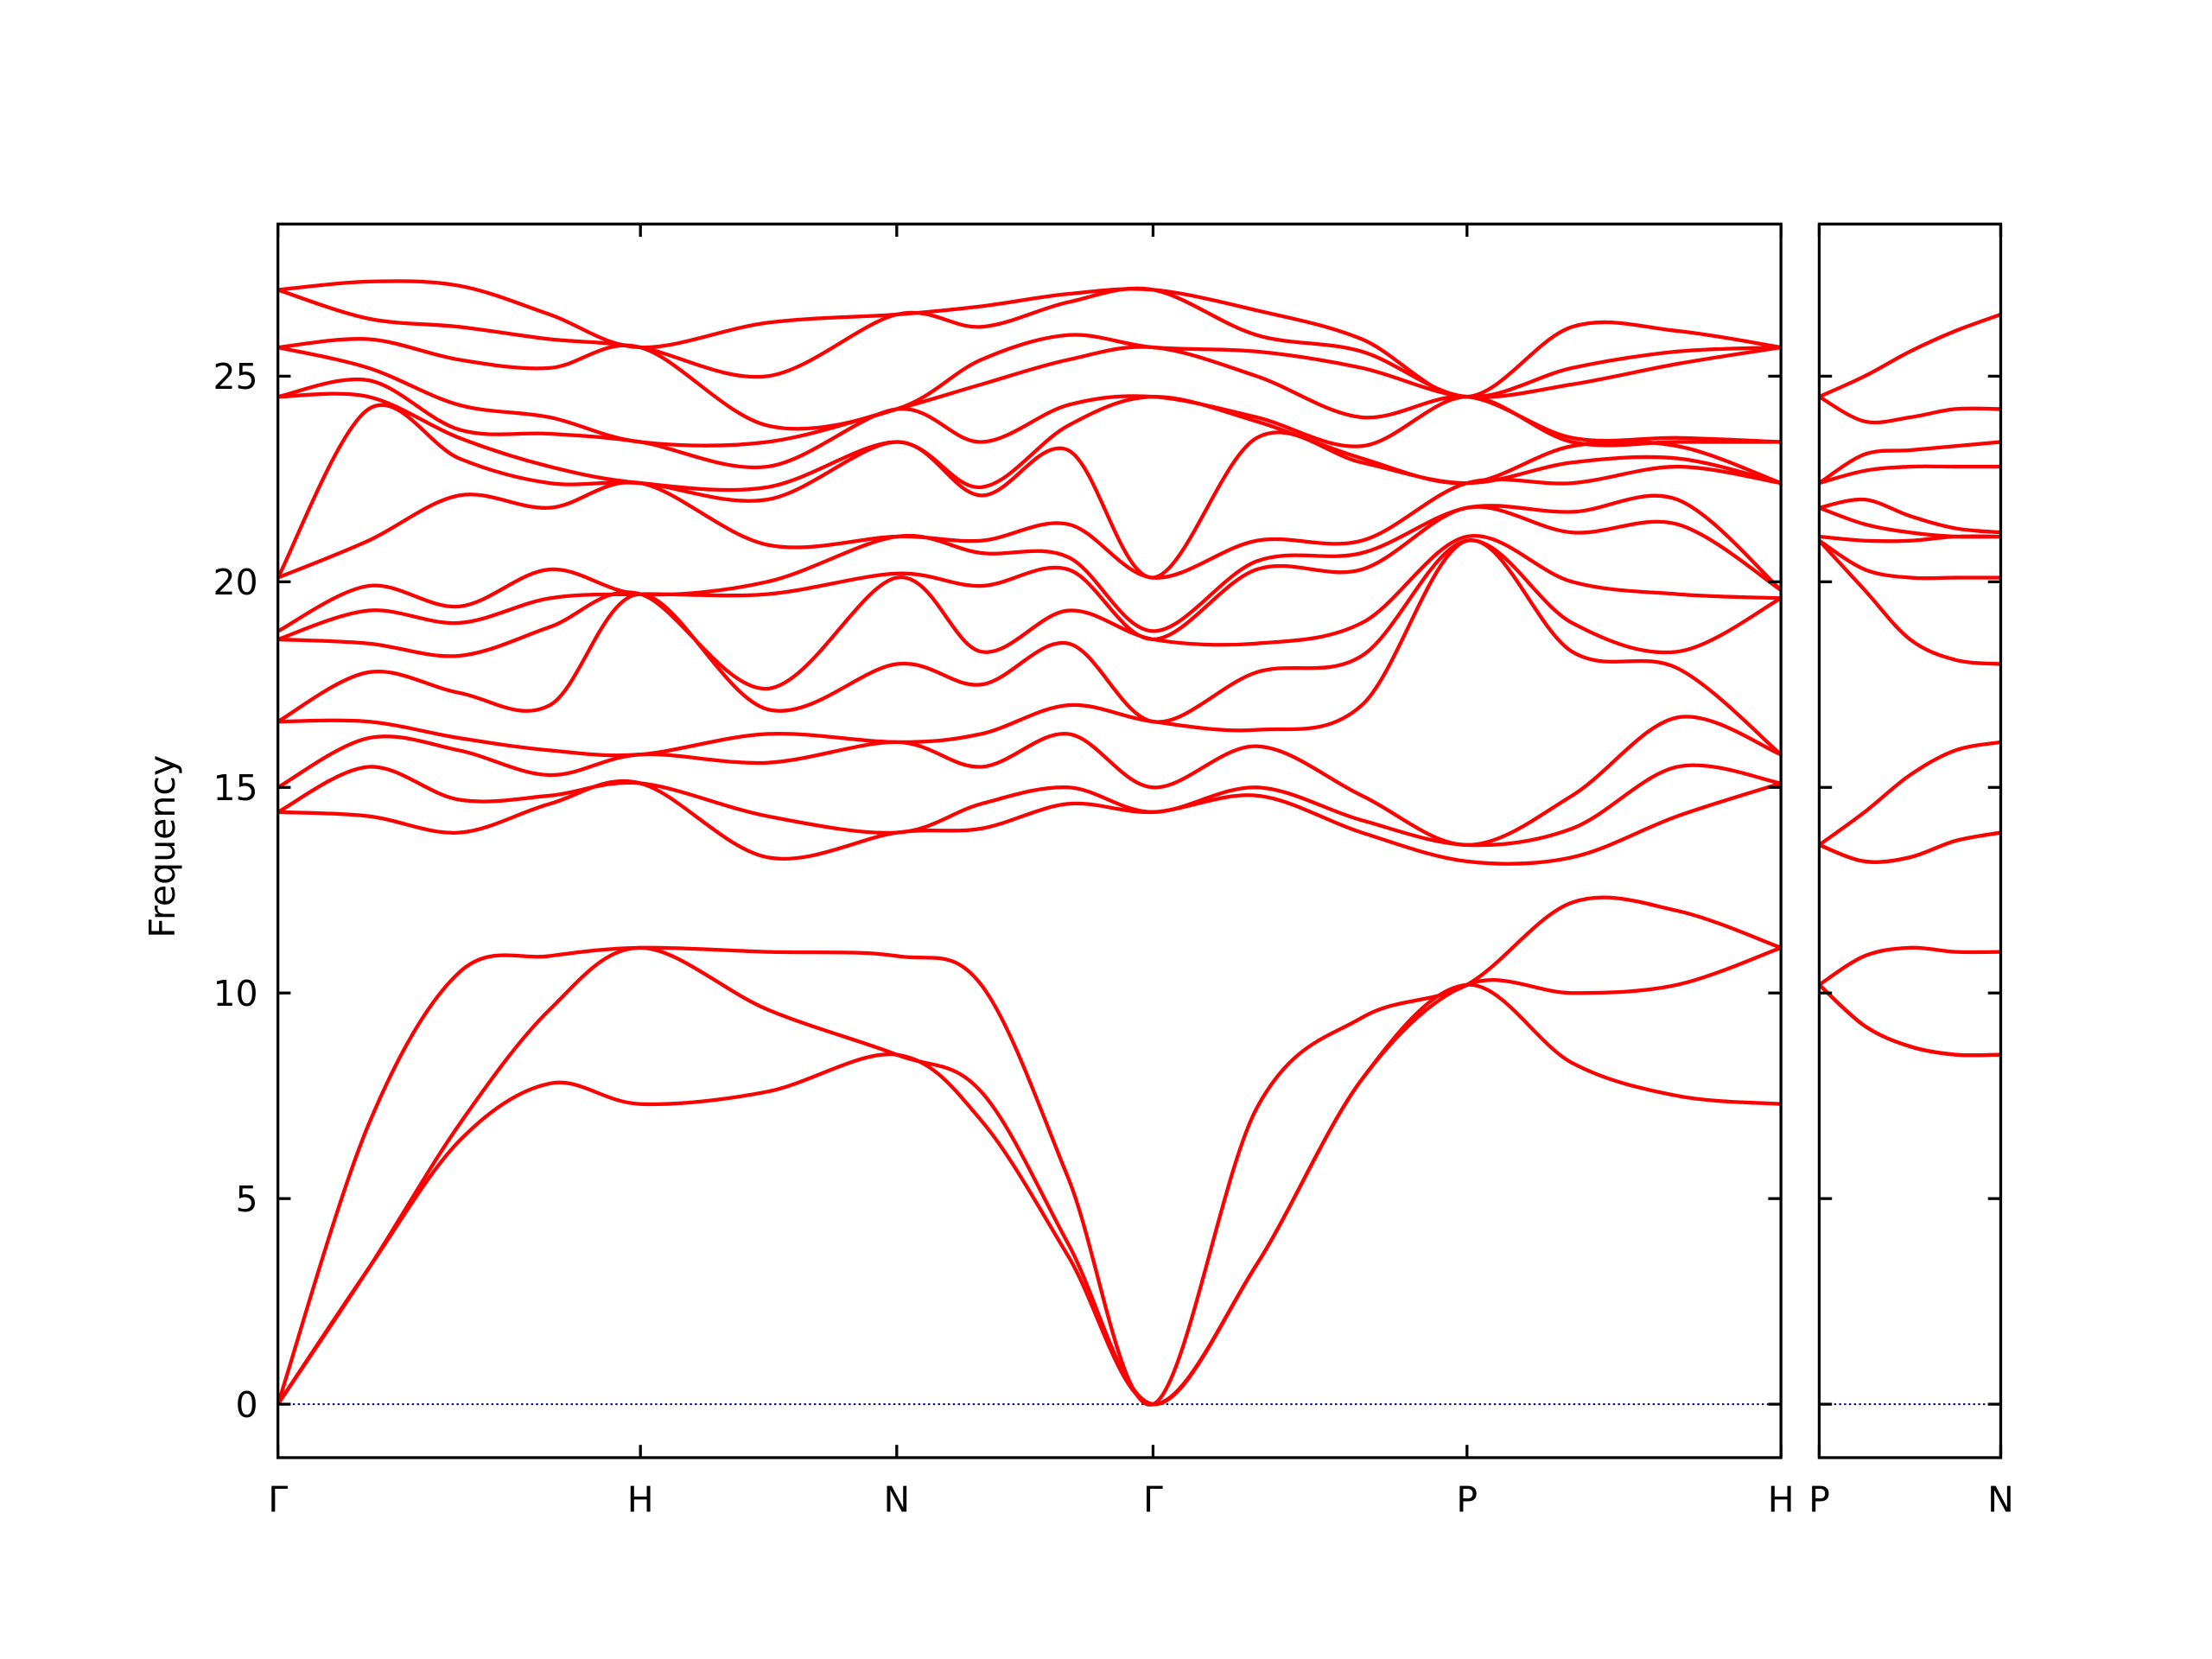 The width and height of the screenshot is (2212, 1659). I want to click on plot-frame, so click(1910, 840).